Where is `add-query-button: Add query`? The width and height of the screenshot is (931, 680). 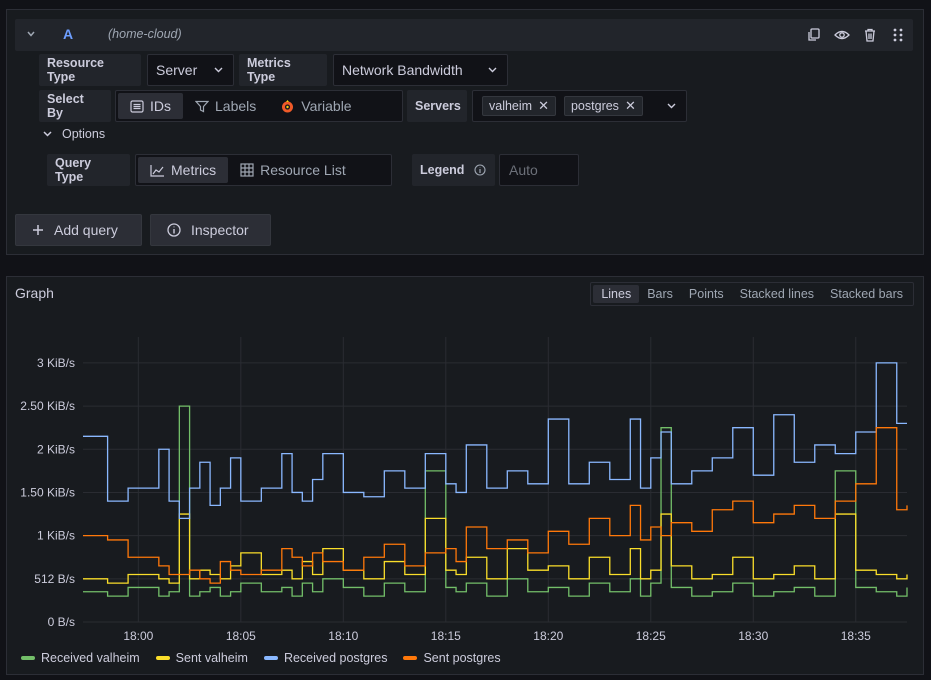
add-query-button: Add query is located at coordinates (78, 230).